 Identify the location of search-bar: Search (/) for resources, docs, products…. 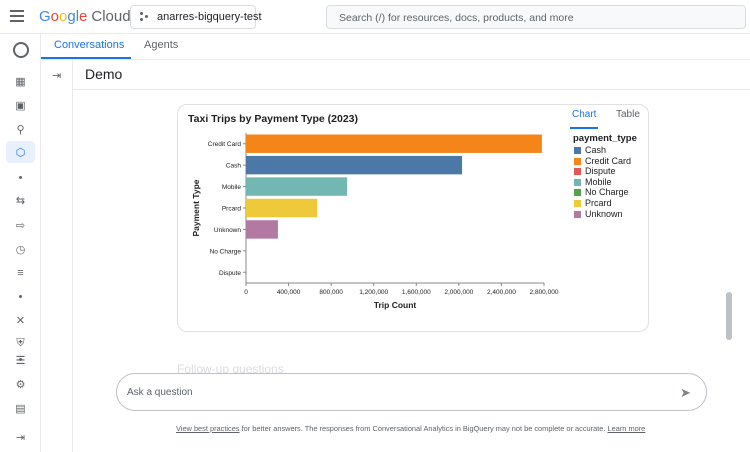
(536, 17).